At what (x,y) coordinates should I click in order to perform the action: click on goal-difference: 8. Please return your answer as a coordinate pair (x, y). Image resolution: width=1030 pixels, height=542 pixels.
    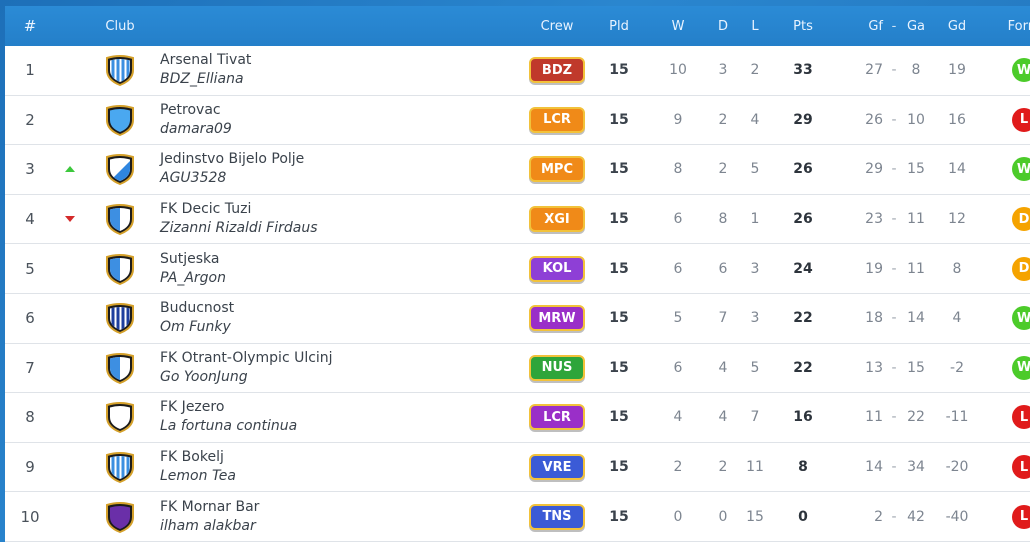
    Looking at the image, I should click on (957, 268).